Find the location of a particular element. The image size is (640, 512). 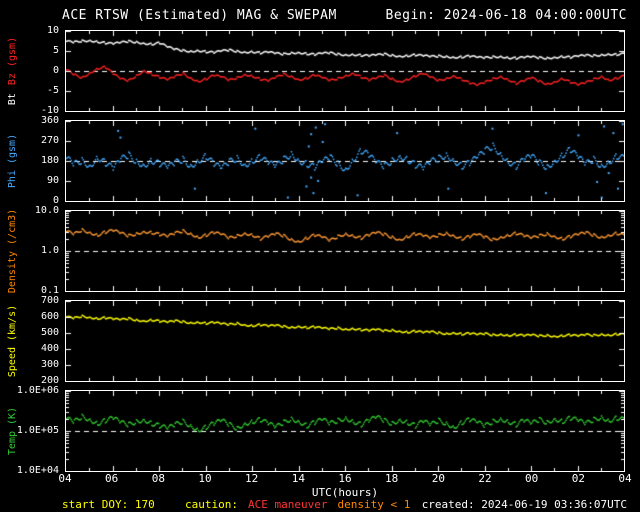

panel-phi is located at coordinates (345, 161).